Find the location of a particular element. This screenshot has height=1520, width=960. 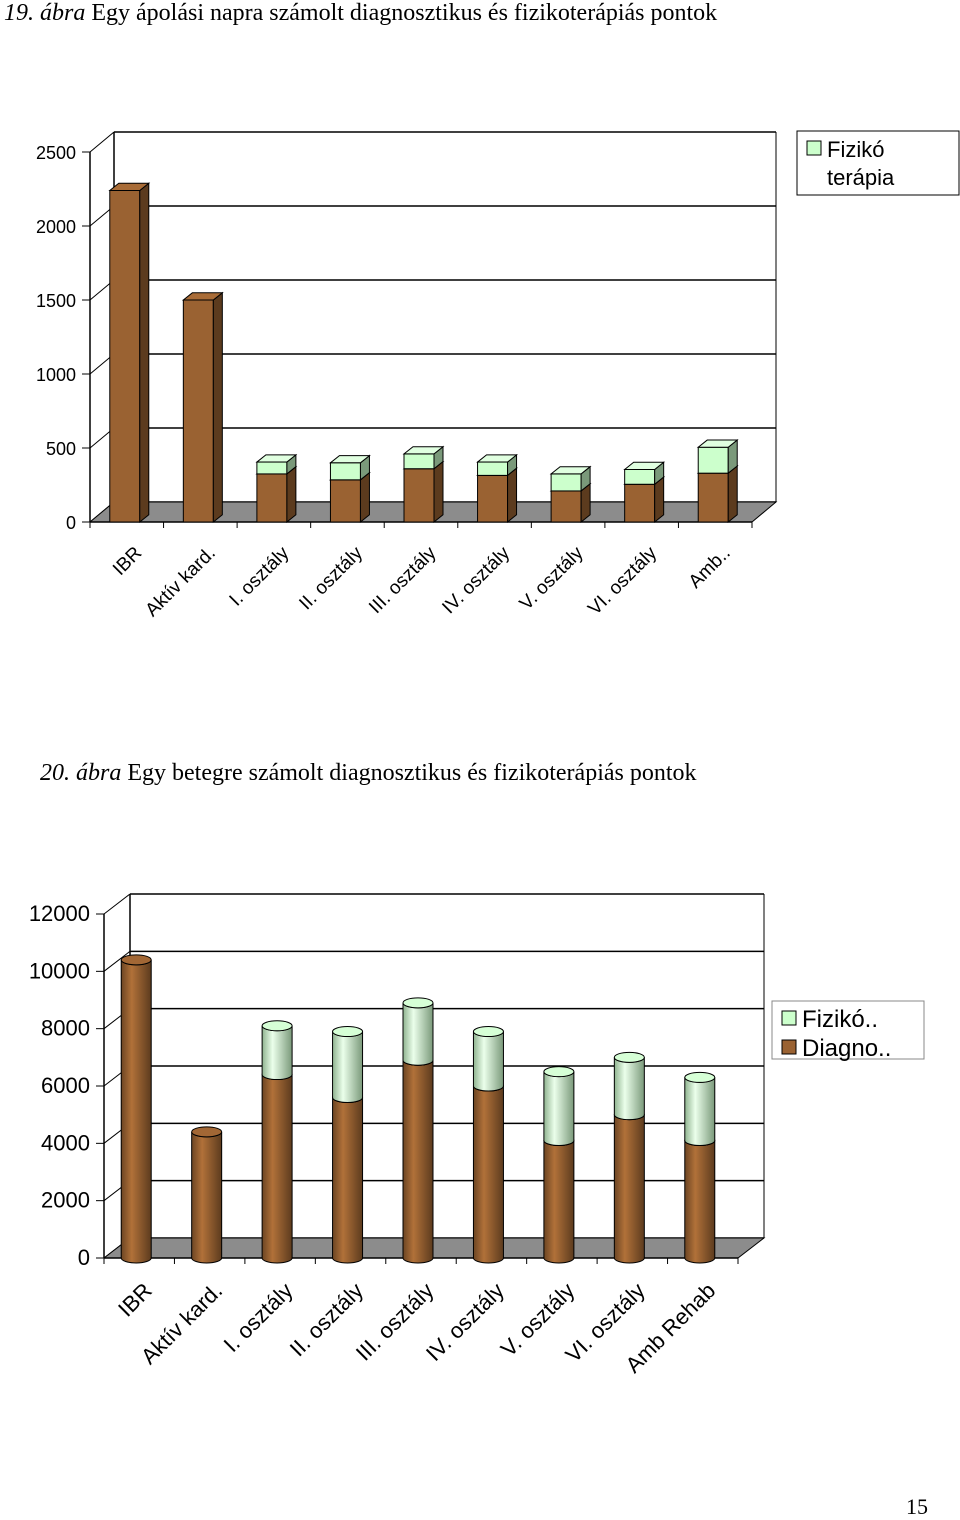

figure-number: 20. ábra is located at coordinates (81, 773).